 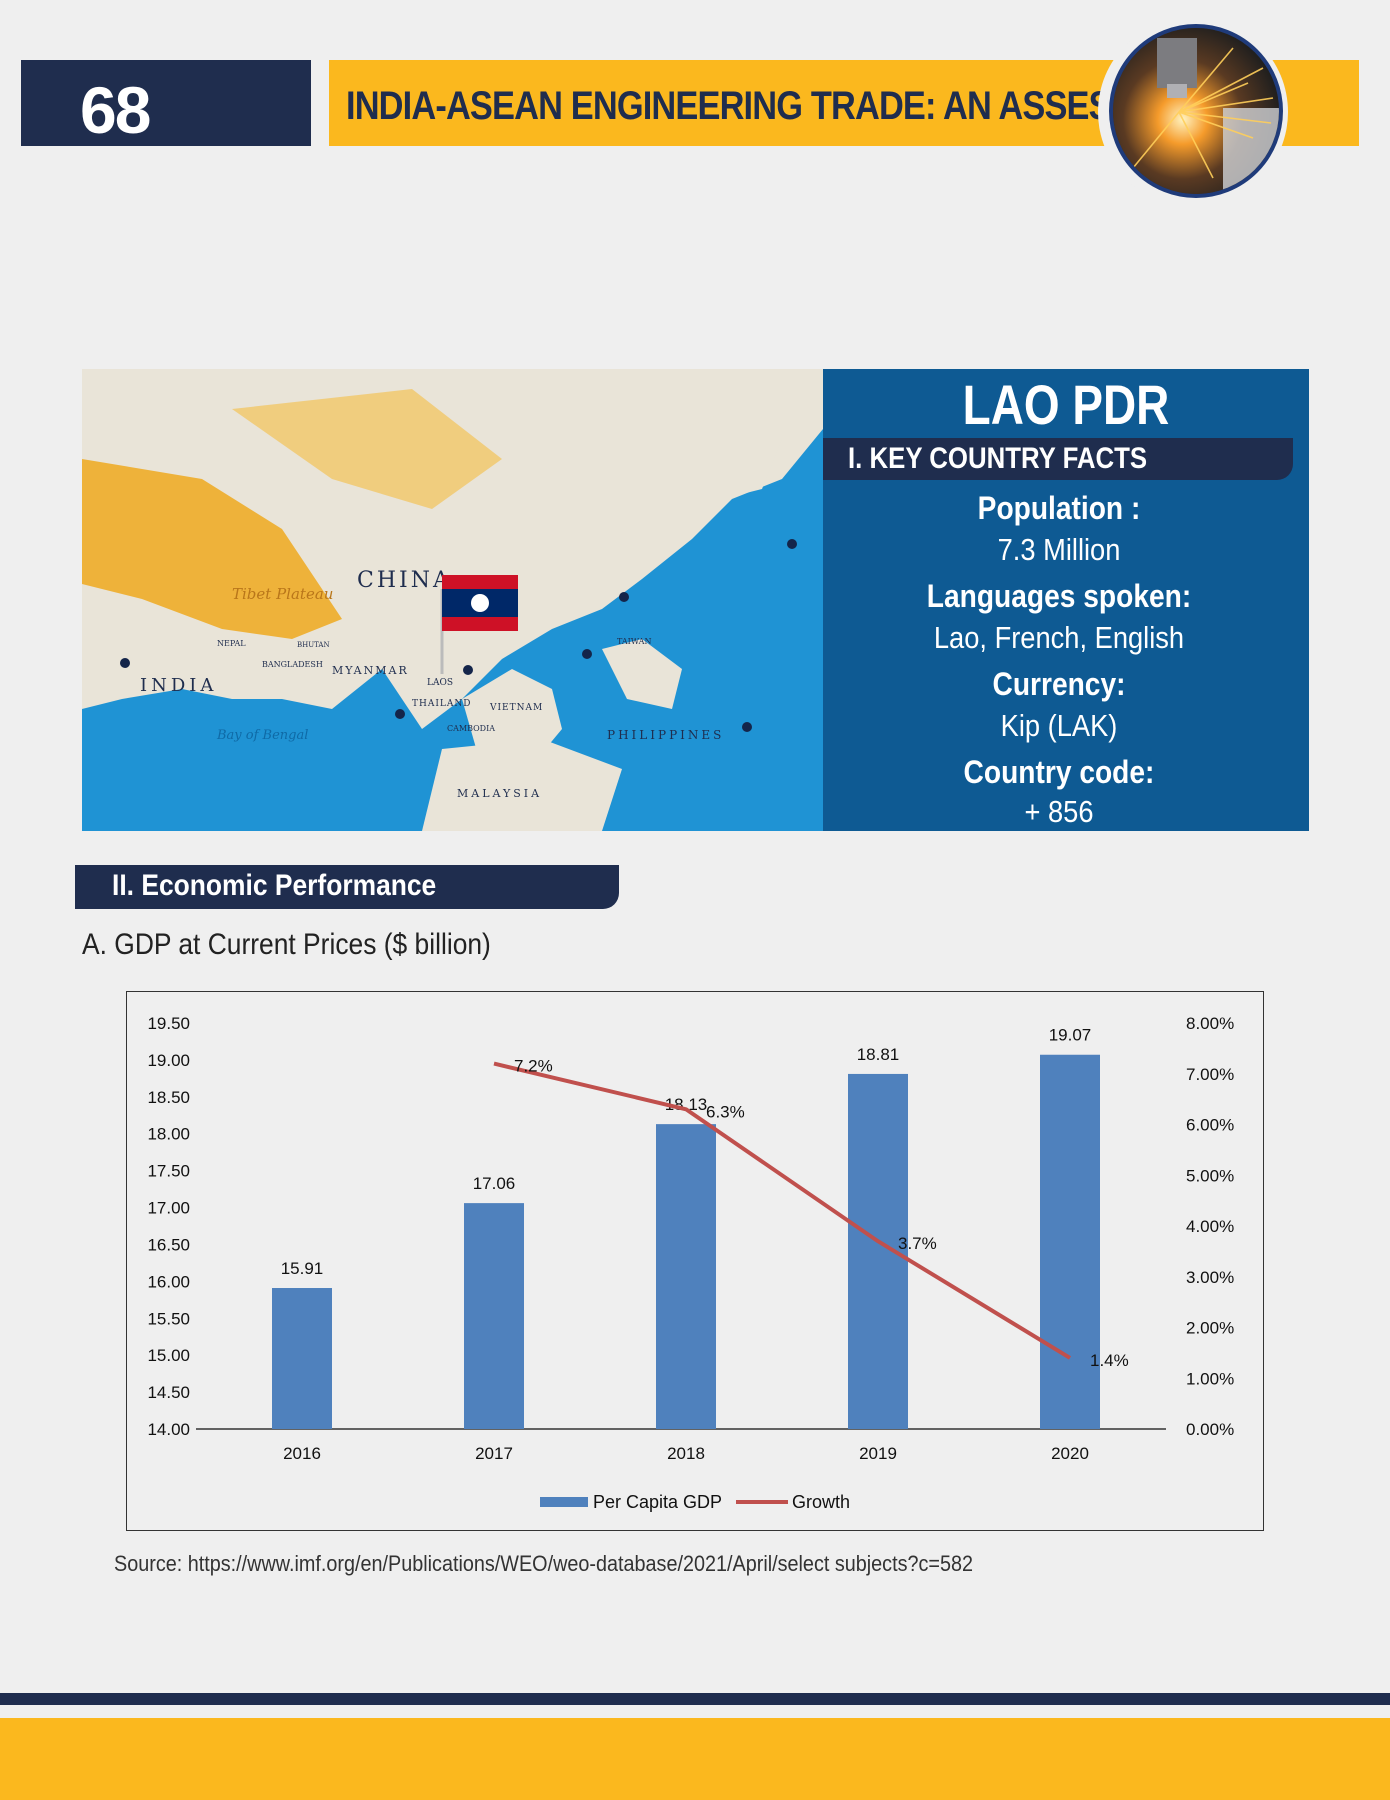 What do you see at coordinates (1059, 596) in the screenshot?
I see `fact-label-languages: Languages spoken:` at bounding box center [1059, 596].